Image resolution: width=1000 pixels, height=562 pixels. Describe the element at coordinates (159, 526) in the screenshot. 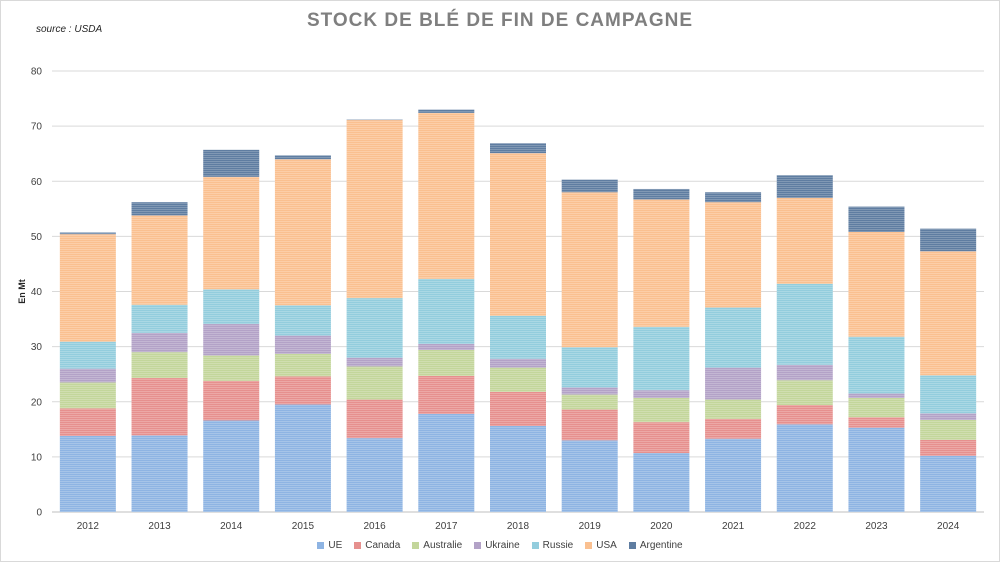

I see `x-tick-label: 2013` at that location.